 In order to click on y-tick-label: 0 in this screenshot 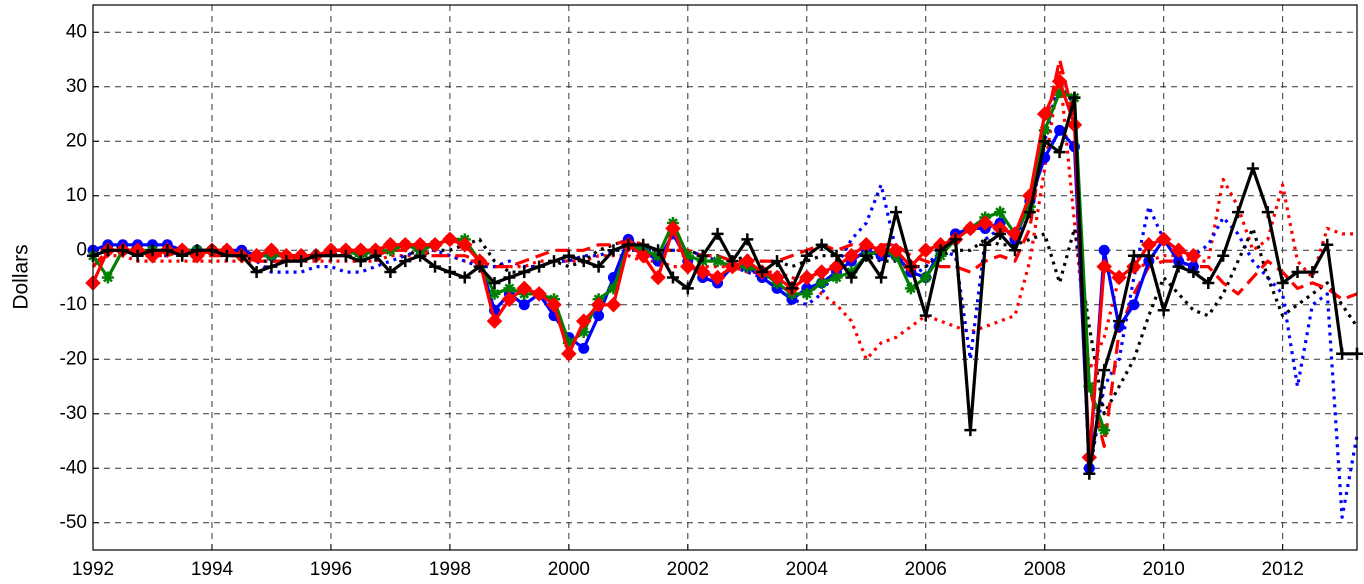, I will do `click(81, 249)`.